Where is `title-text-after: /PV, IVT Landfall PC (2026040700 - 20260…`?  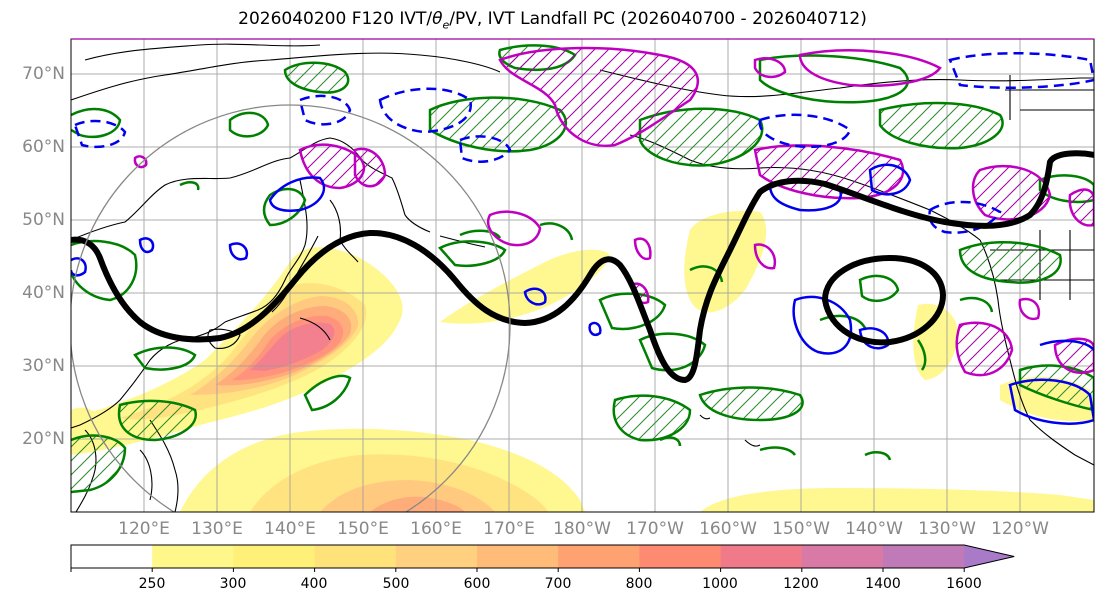 title-text-after: /PV, IVT Landfall PC (2026040700 - 20260… is located at coordinates (658, 19).